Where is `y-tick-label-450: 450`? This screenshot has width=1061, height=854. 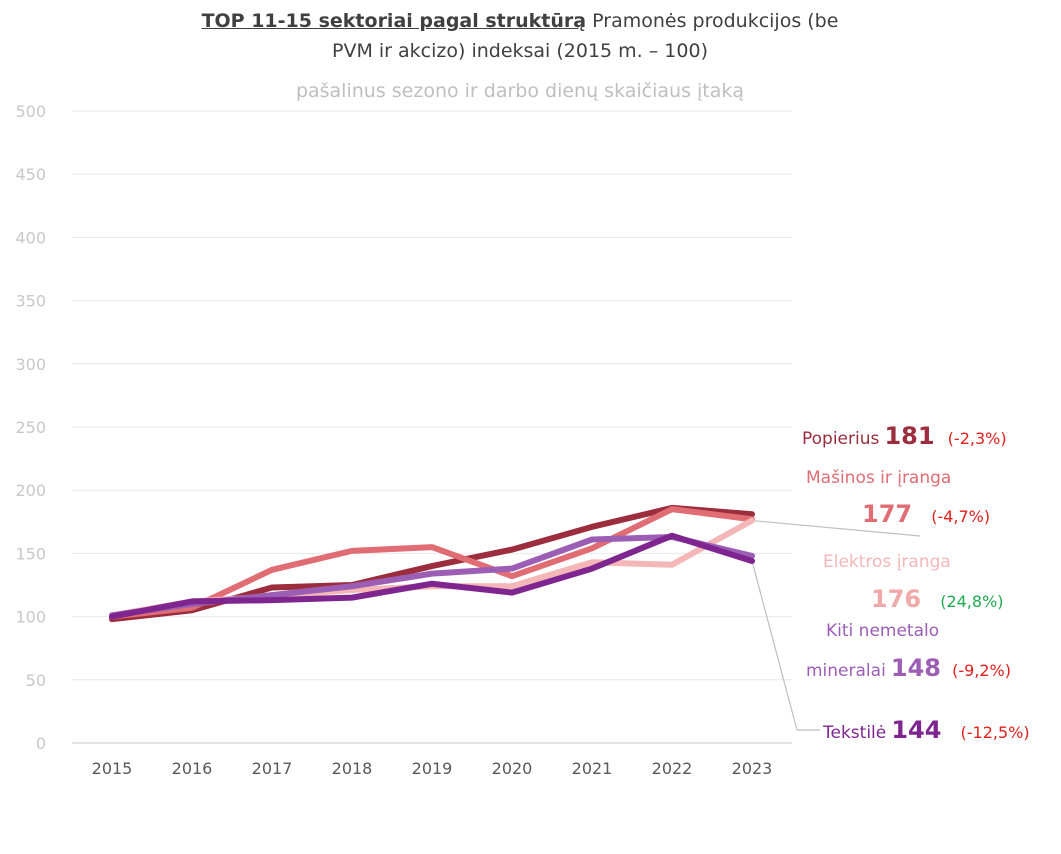
y-tick-label-450: 450 is located at coordinates (30, 174).